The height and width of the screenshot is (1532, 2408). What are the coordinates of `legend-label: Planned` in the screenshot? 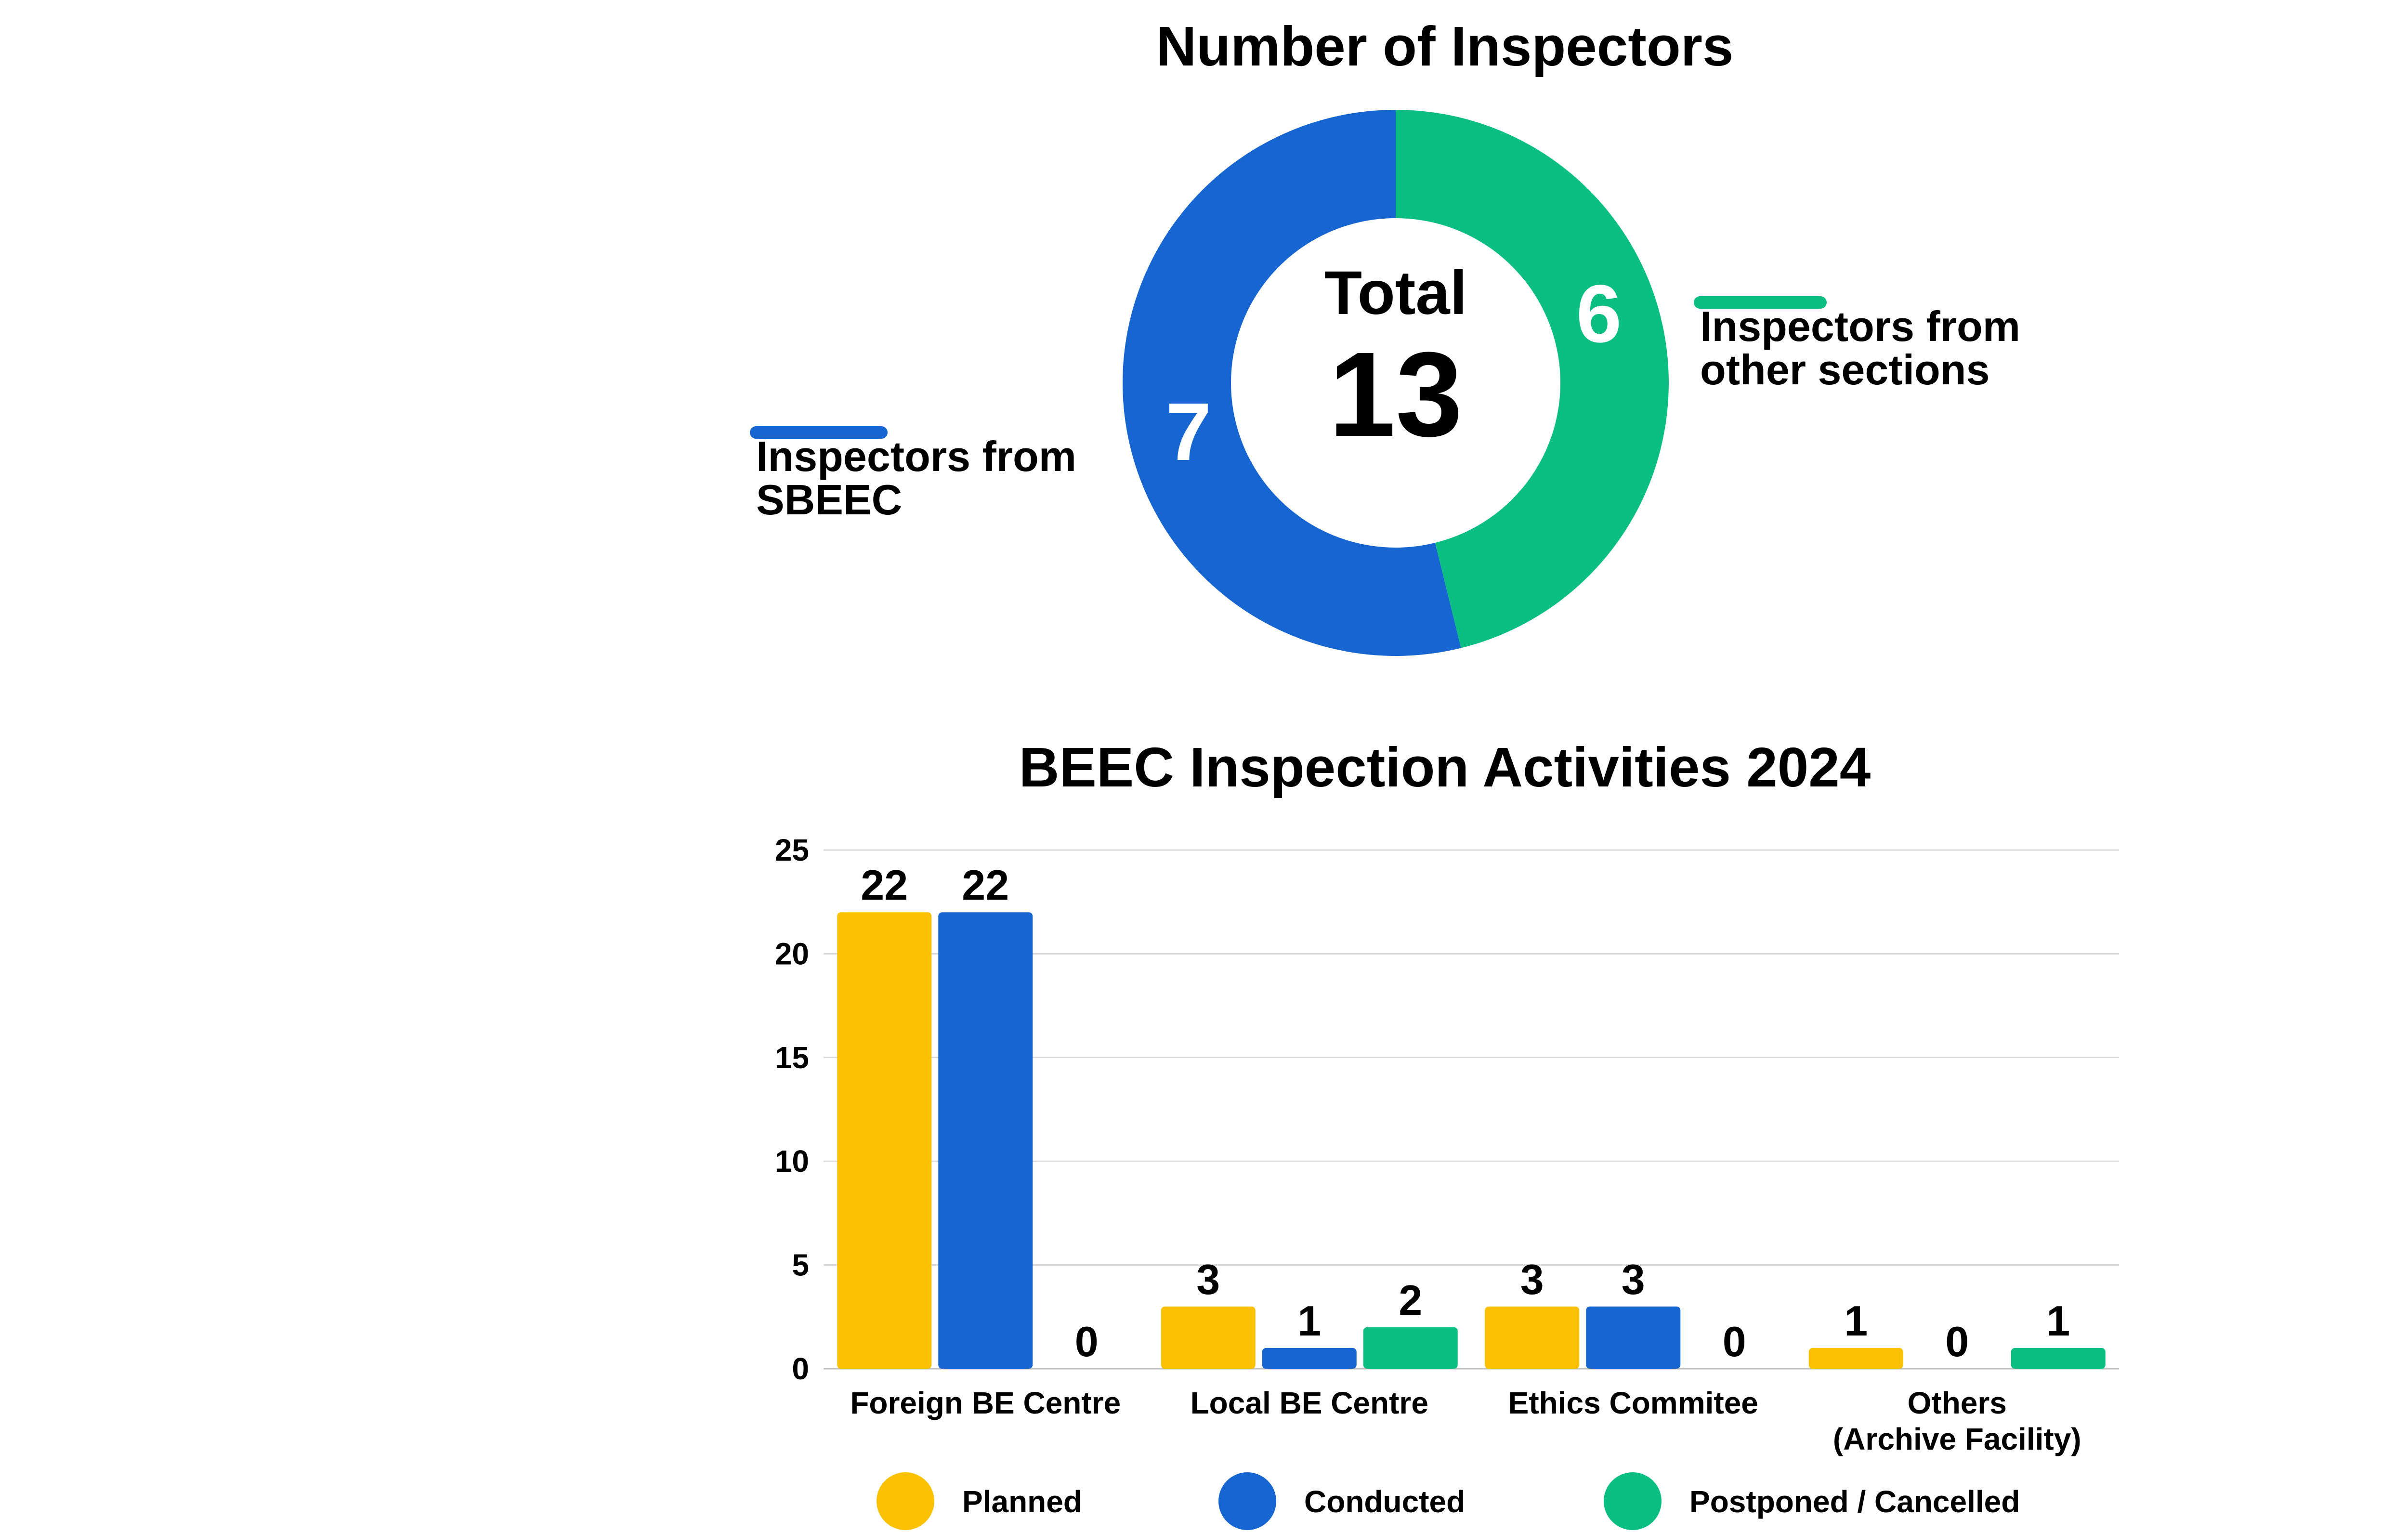 It's located at (1022, 1501).